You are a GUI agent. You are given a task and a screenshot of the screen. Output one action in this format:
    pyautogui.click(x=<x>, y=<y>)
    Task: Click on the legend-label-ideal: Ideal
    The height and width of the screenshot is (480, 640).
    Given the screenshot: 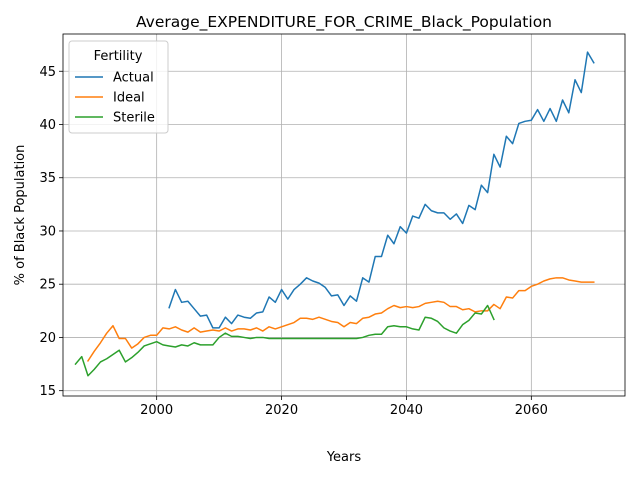 What is the action you would take?
    pyautogui.click(x=129, y=98)
    